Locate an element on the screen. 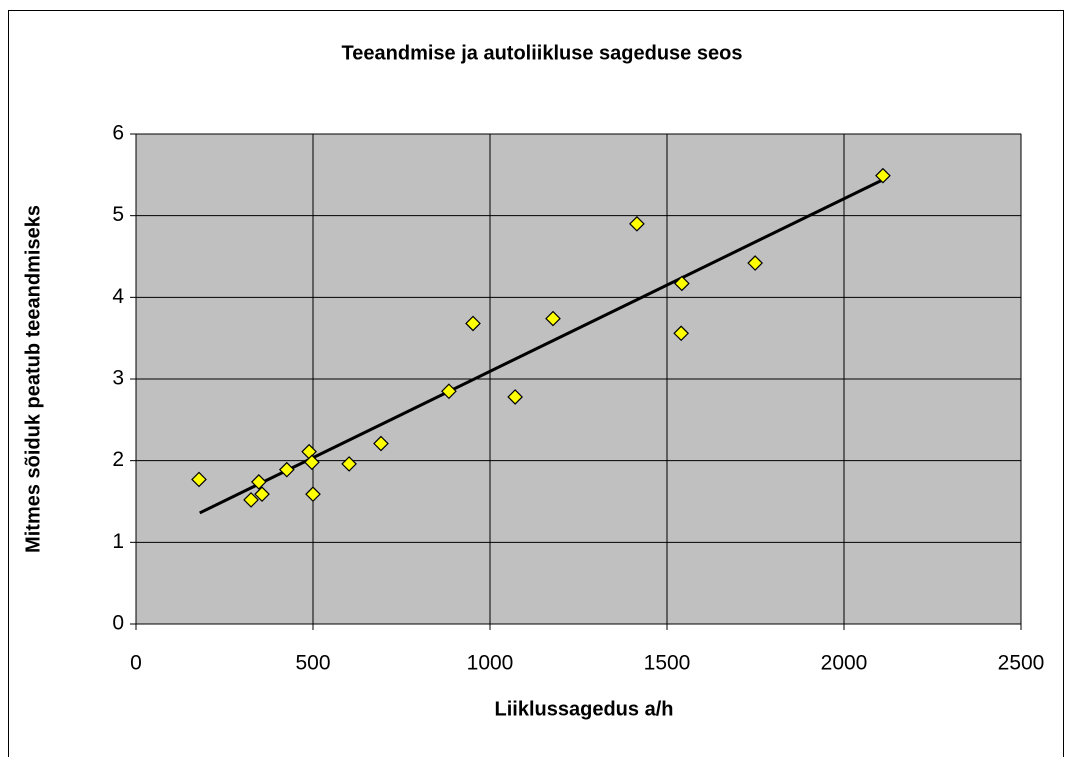 This screenshot has height=762, width=1074. y-tick-label: 1 is located at coordinates (118, 541).